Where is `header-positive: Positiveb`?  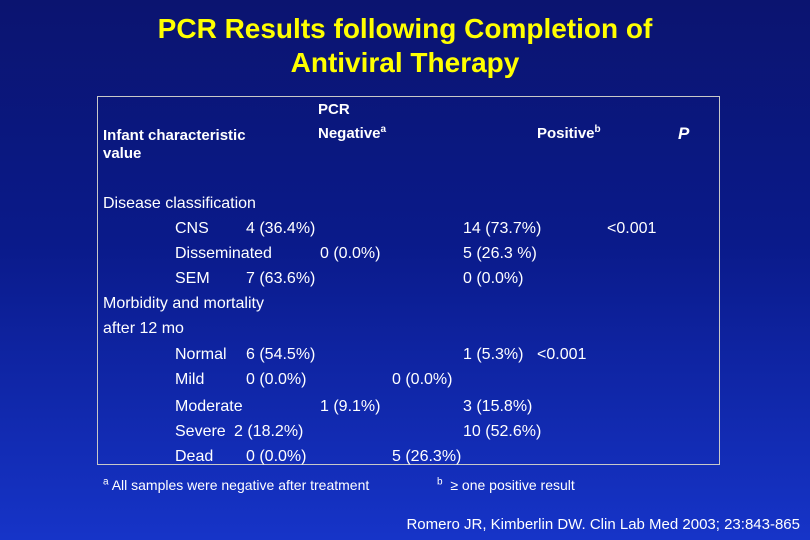 header-positive: Positiveb is located at coordinates (569, 133).